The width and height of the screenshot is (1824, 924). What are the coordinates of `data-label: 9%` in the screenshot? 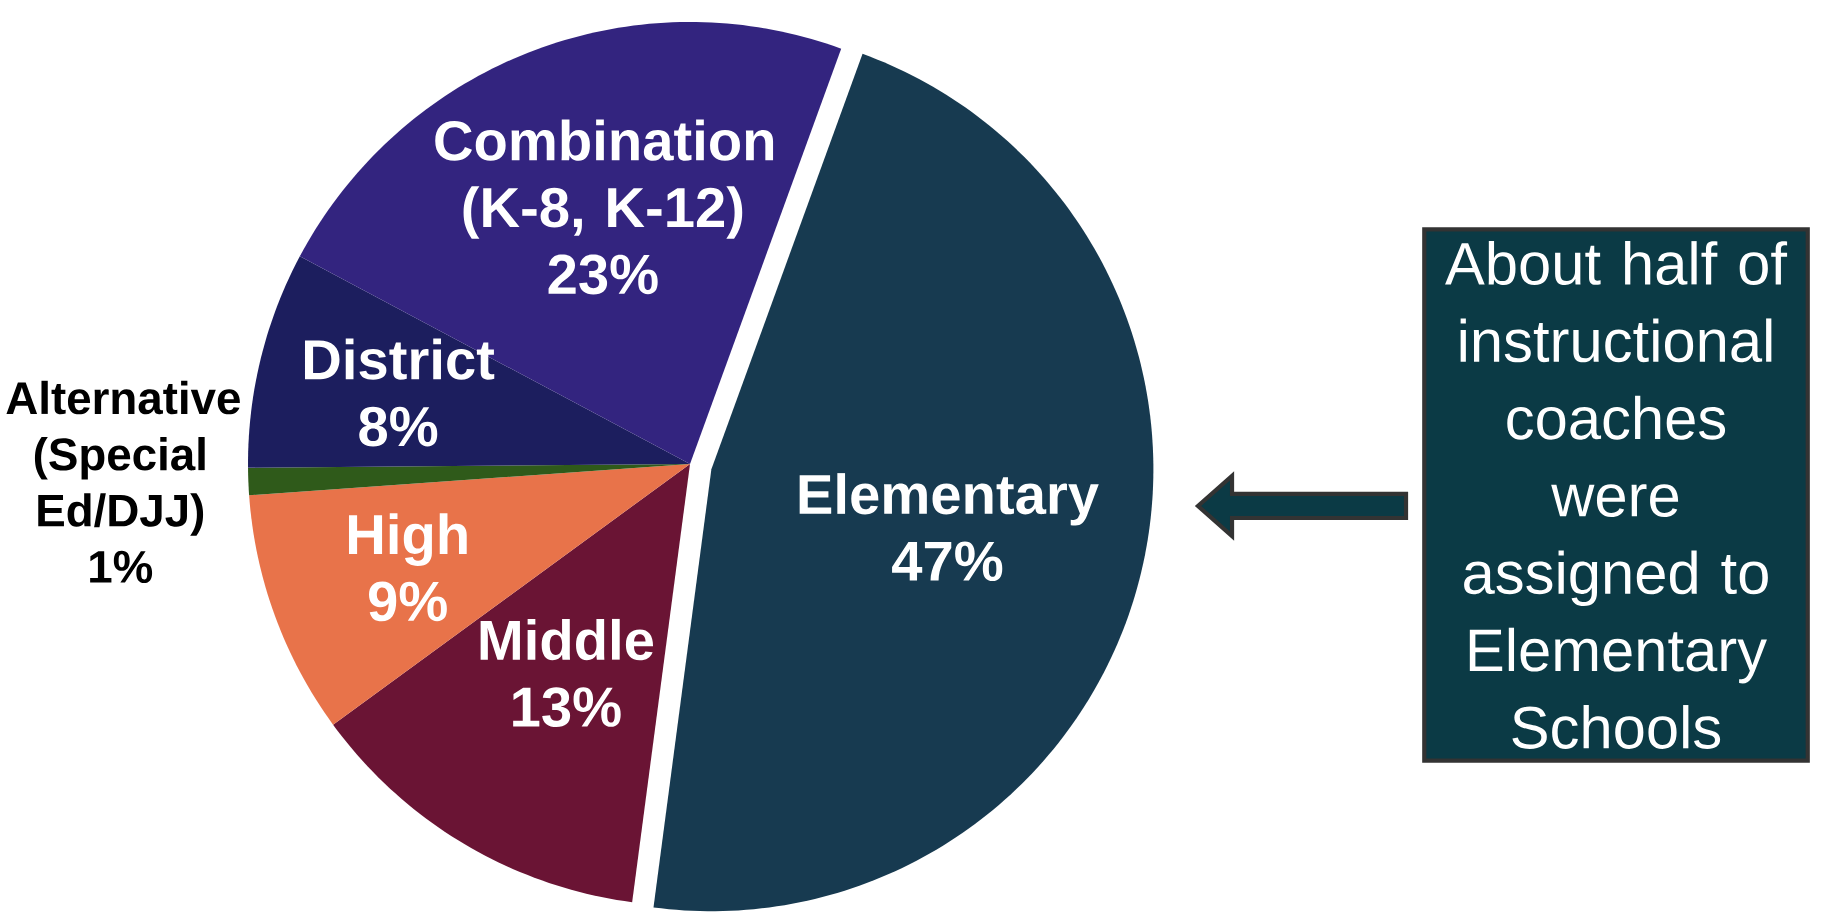 It's located at (408, 601).